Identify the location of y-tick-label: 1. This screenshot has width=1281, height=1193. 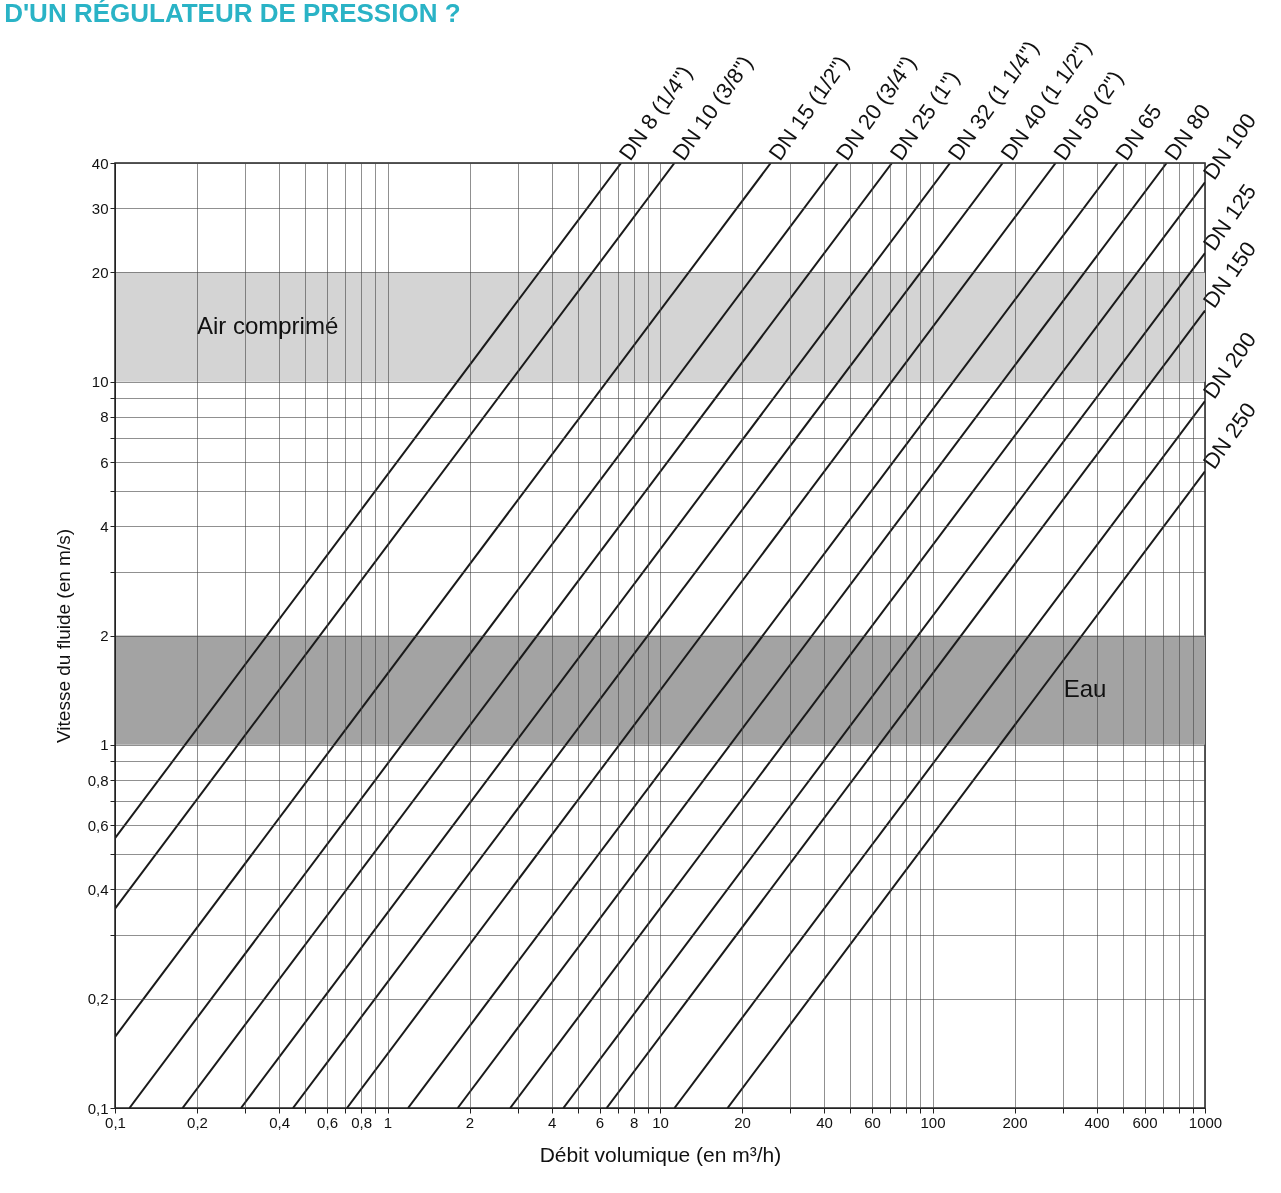
(104, 745).